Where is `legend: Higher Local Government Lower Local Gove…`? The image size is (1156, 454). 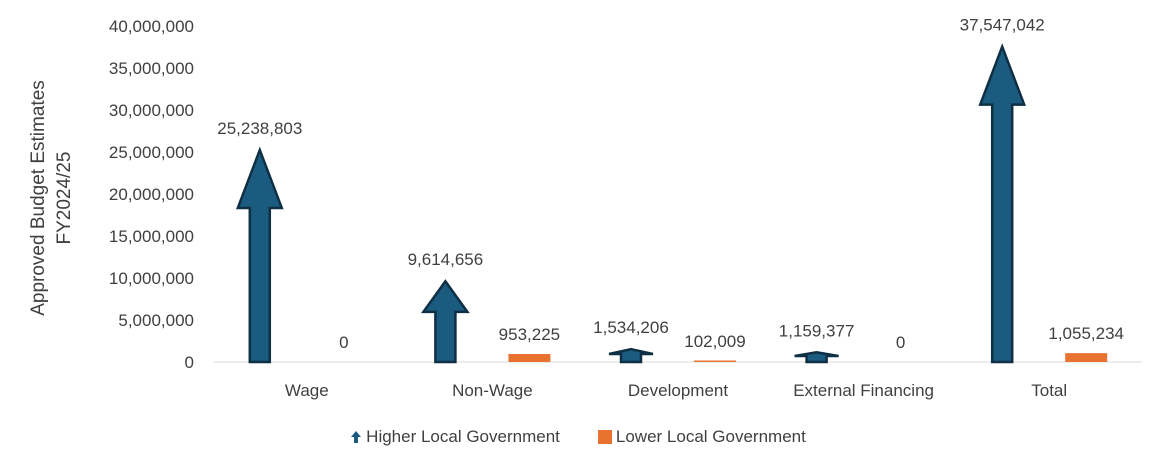
legend: Higher Local Government Lower Local Gove… is located at coordinates (578, 437).